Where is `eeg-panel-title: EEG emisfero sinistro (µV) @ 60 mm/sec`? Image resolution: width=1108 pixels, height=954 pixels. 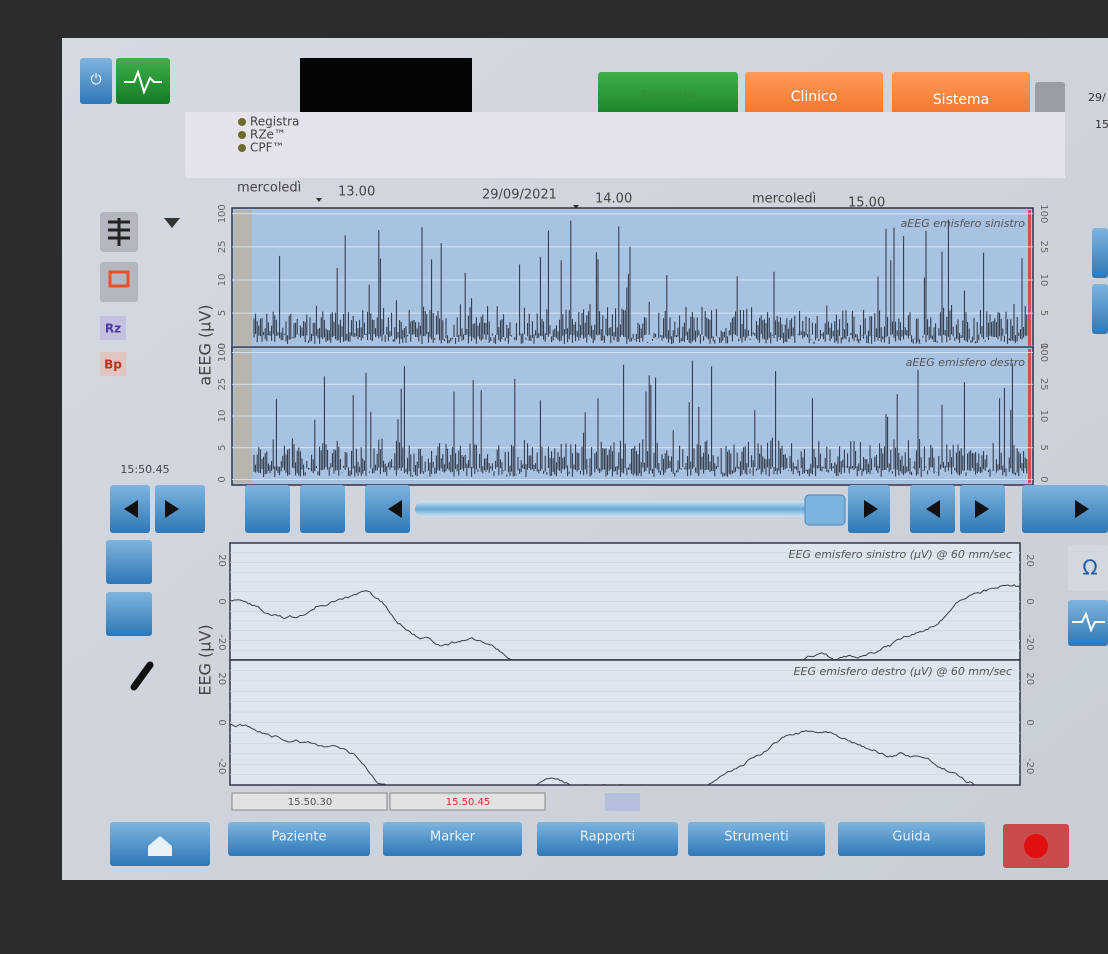
eeg-panel-title: EEG emisfero sinistro (µV) @ 60 mm/sec is located at coordinates (900, 554).